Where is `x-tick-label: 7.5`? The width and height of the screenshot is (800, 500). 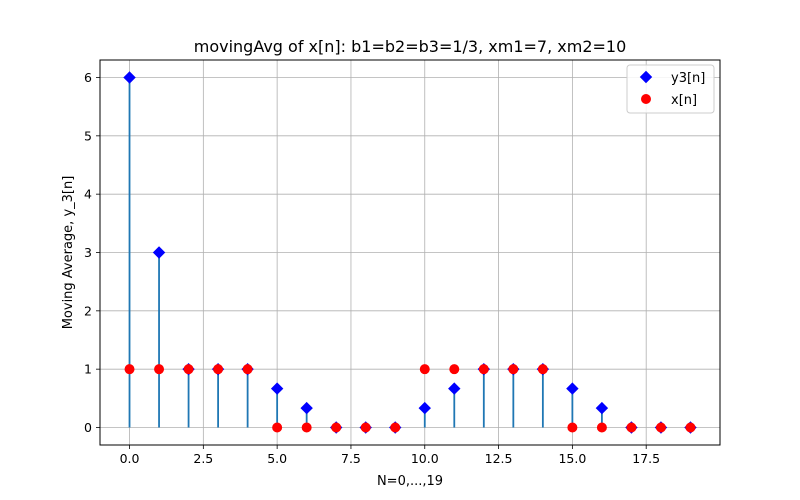 x-tick-label: 7.5 is located at coordinates (351, 458).